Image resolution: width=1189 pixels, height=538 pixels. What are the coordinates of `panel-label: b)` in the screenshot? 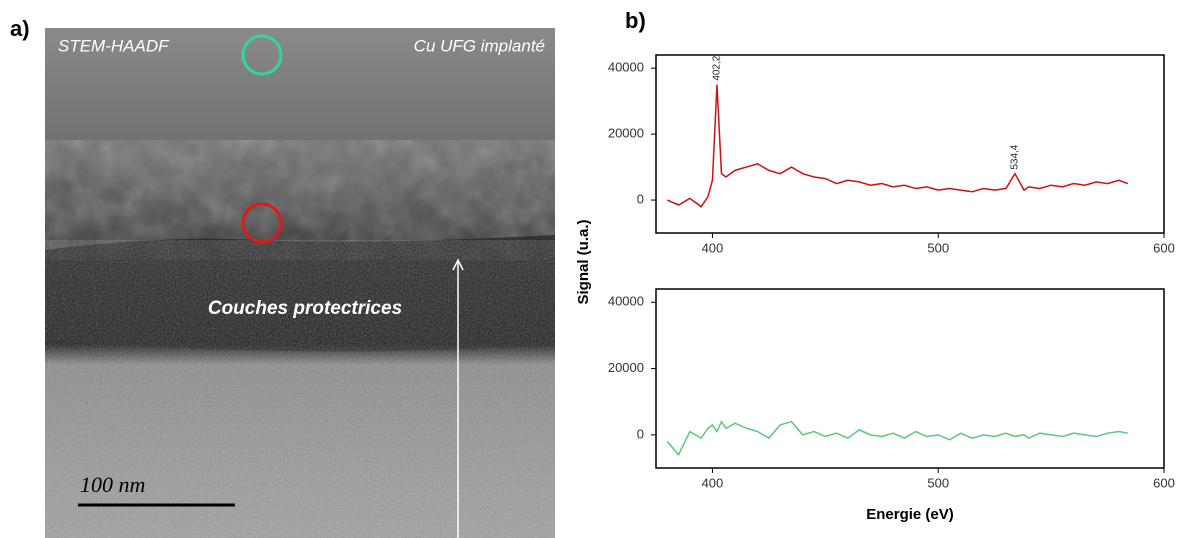 It's located at (635, 20).